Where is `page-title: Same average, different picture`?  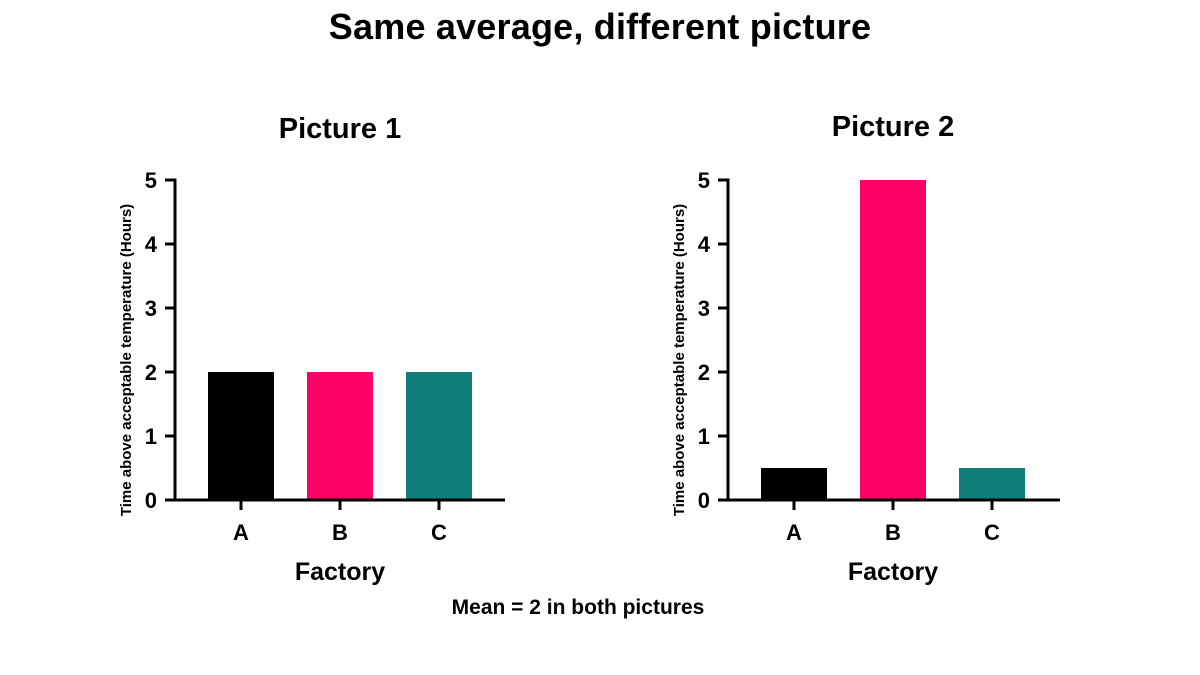 page-title: Same average, different picture is located at coordinates (600, 26).